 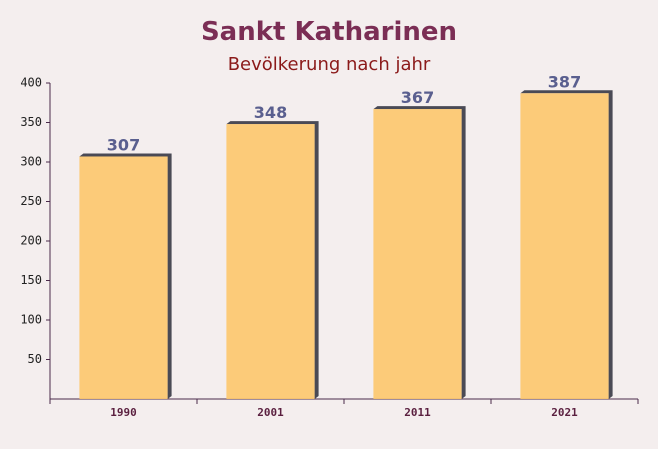 What do you see at coordinates (329, 32) in the screenshot?
I see `chart-title: Sankt Katharinen` at bounding box center [329, 32].